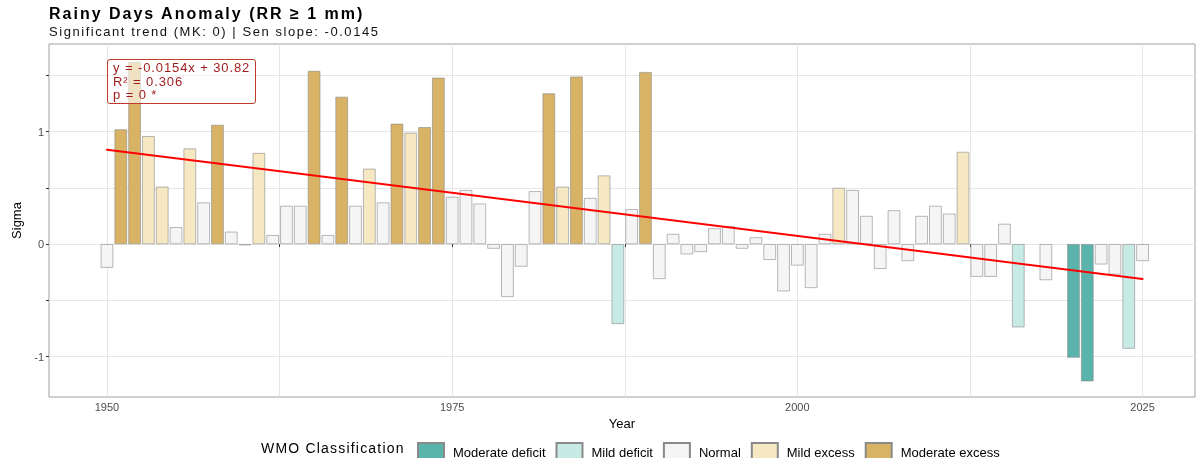 The height and width of the screenshot is (458, 1196). Describe the element at coordinates (821, 451) in the screenshot. I see `legend-label: Mild excess` at that location.